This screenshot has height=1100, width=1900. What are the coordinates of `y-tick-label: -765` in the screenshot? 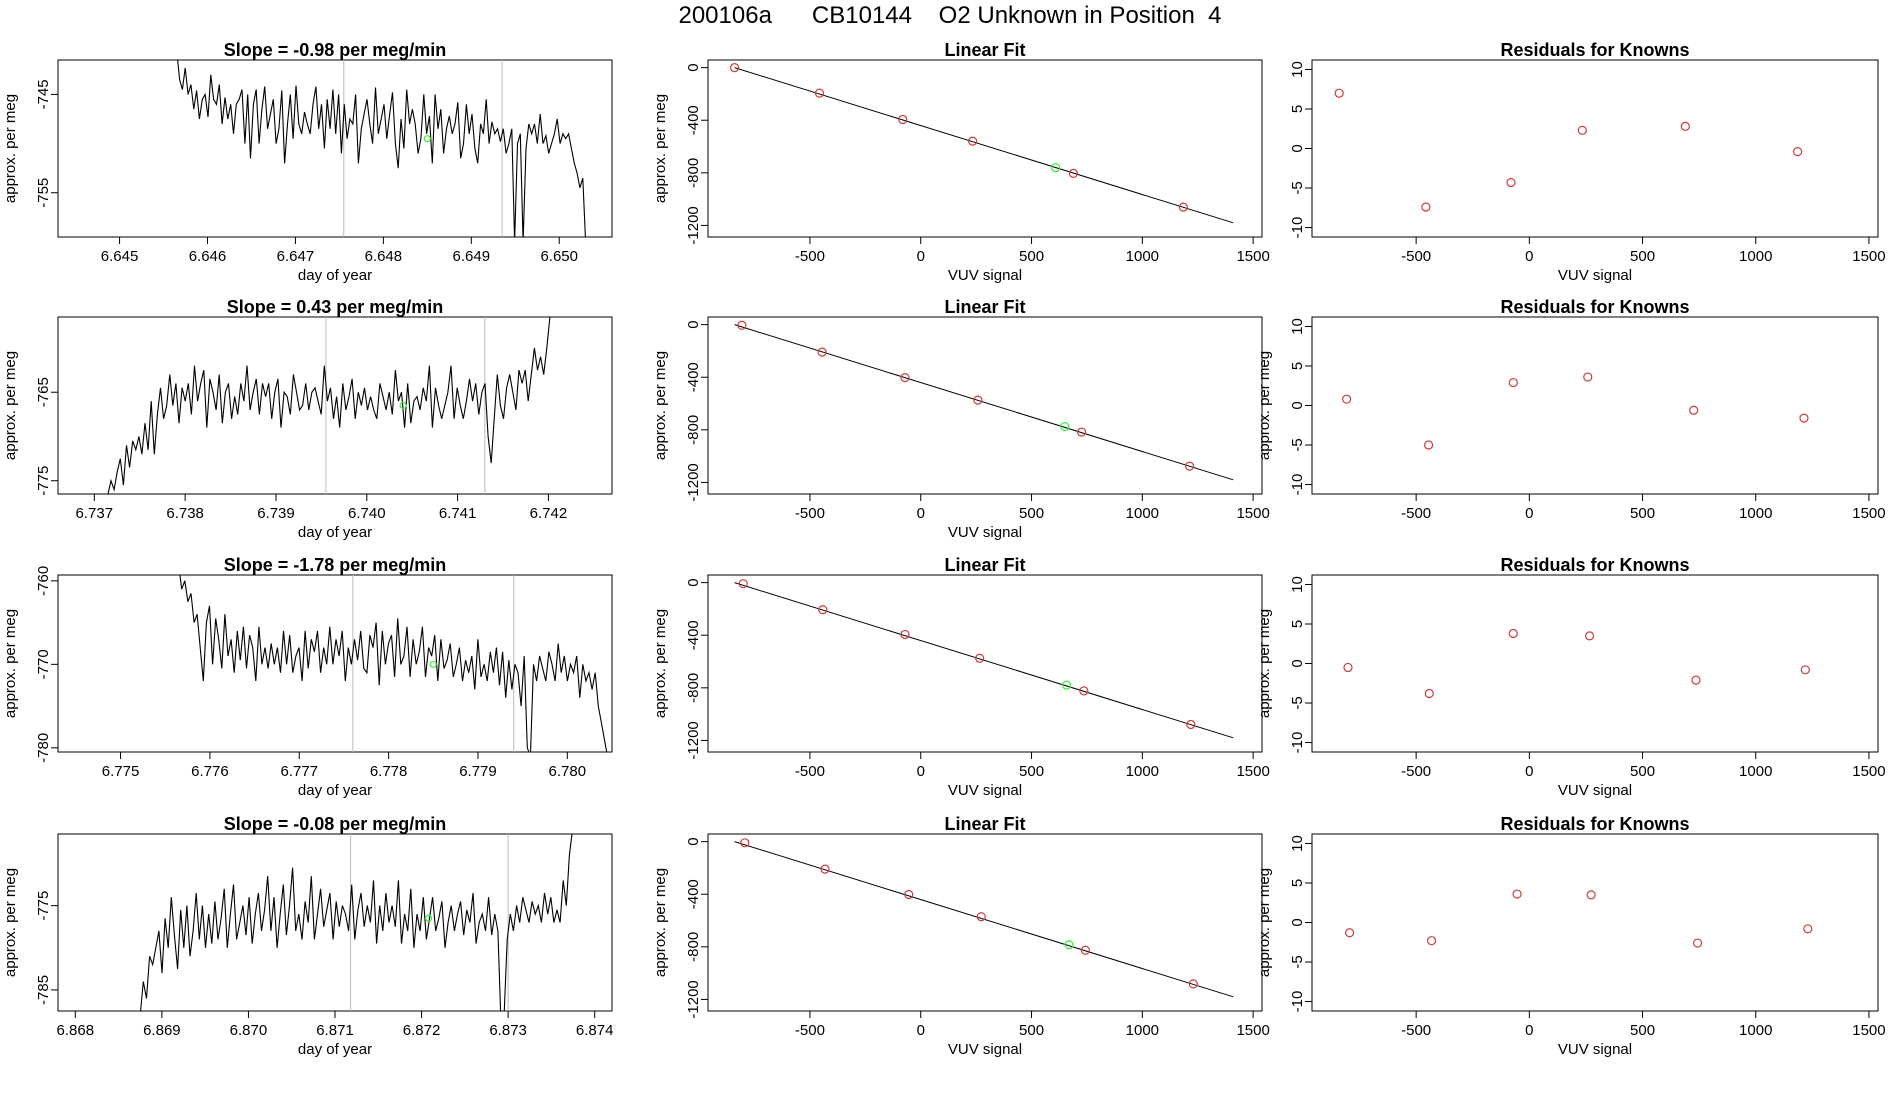 It's located at (43, 392).